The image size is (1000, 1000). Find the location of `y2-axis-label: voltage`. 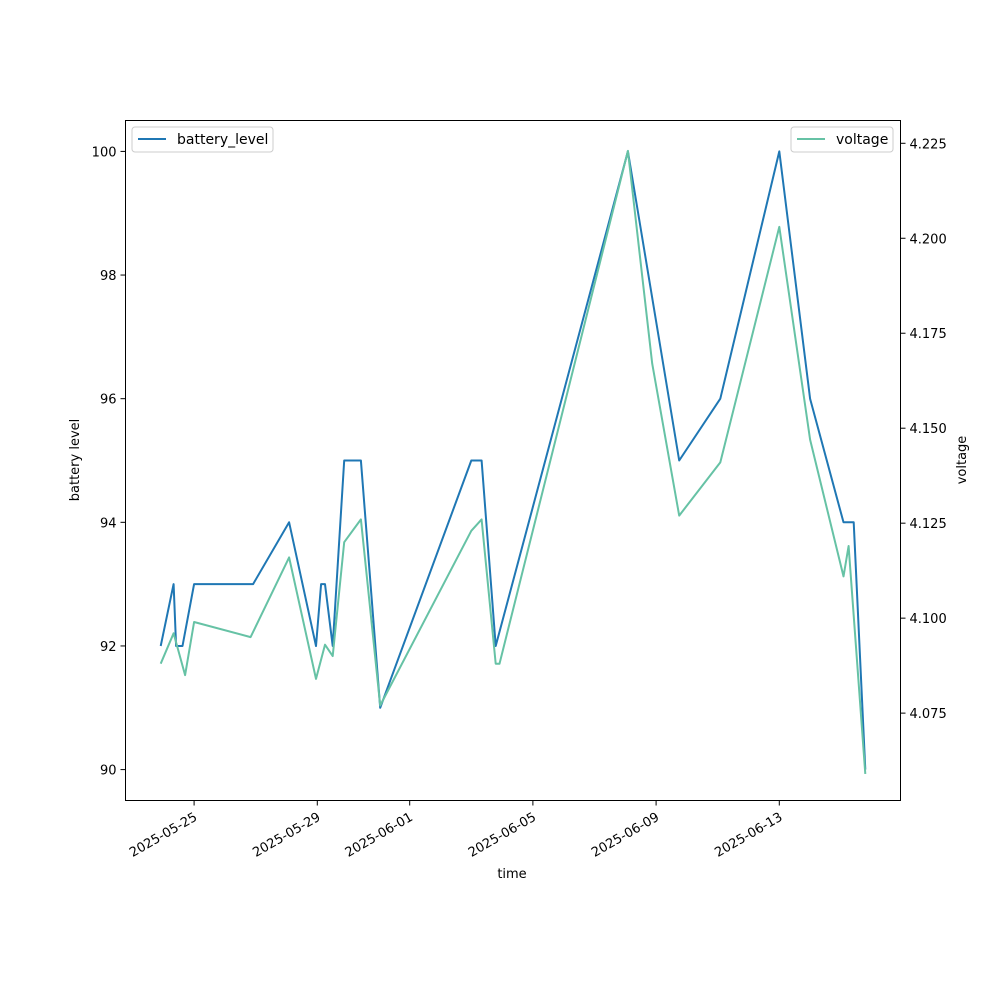

y2-axis-label: voltage is located at coordinates (962, 460).